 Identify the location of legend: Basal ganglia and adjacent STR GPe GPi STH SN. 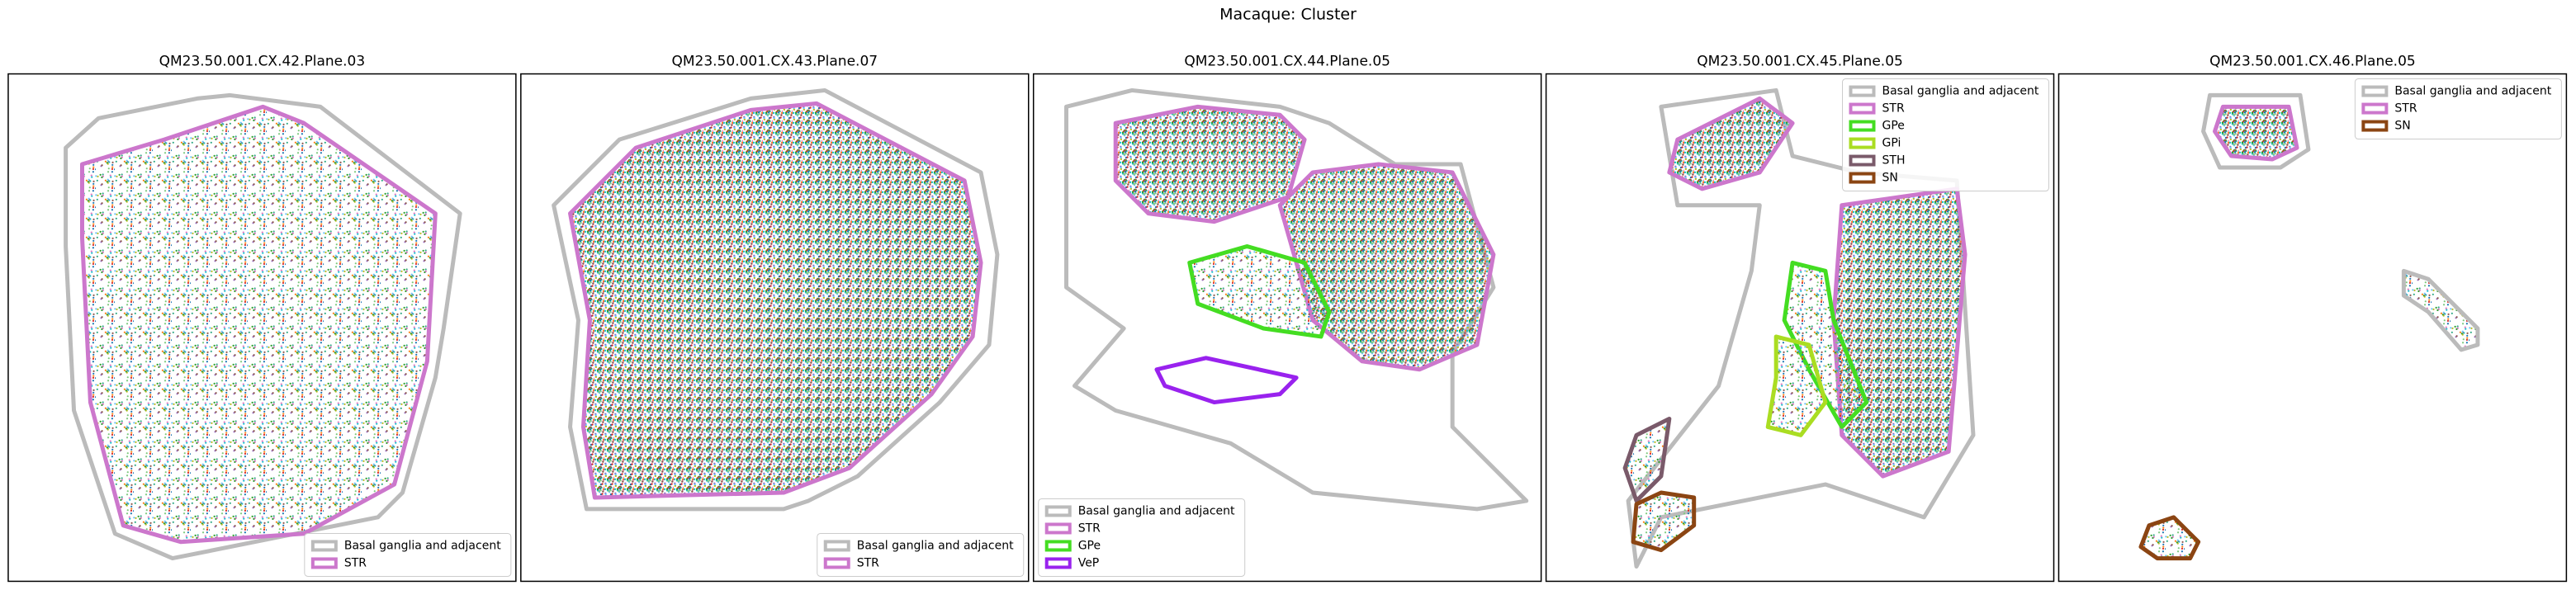
(1945, 135).